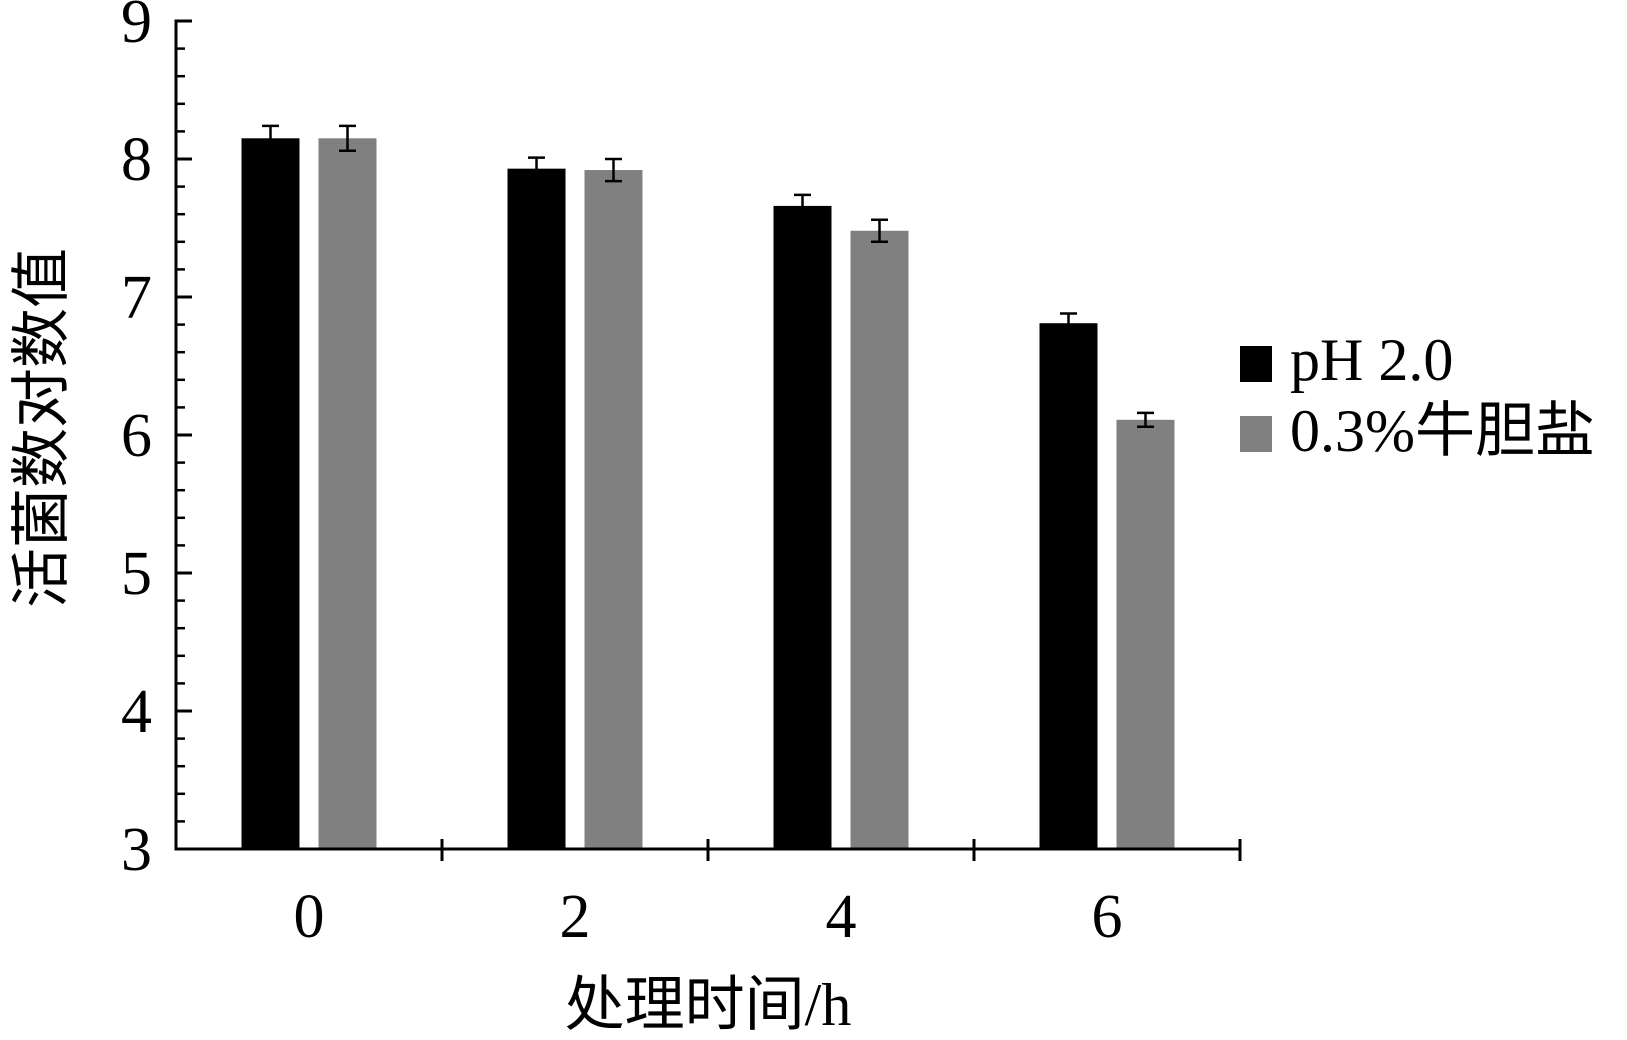 This screenshot has width=1627, height=1040. I want to click on y-tick-label: 8, so click(136, 160).